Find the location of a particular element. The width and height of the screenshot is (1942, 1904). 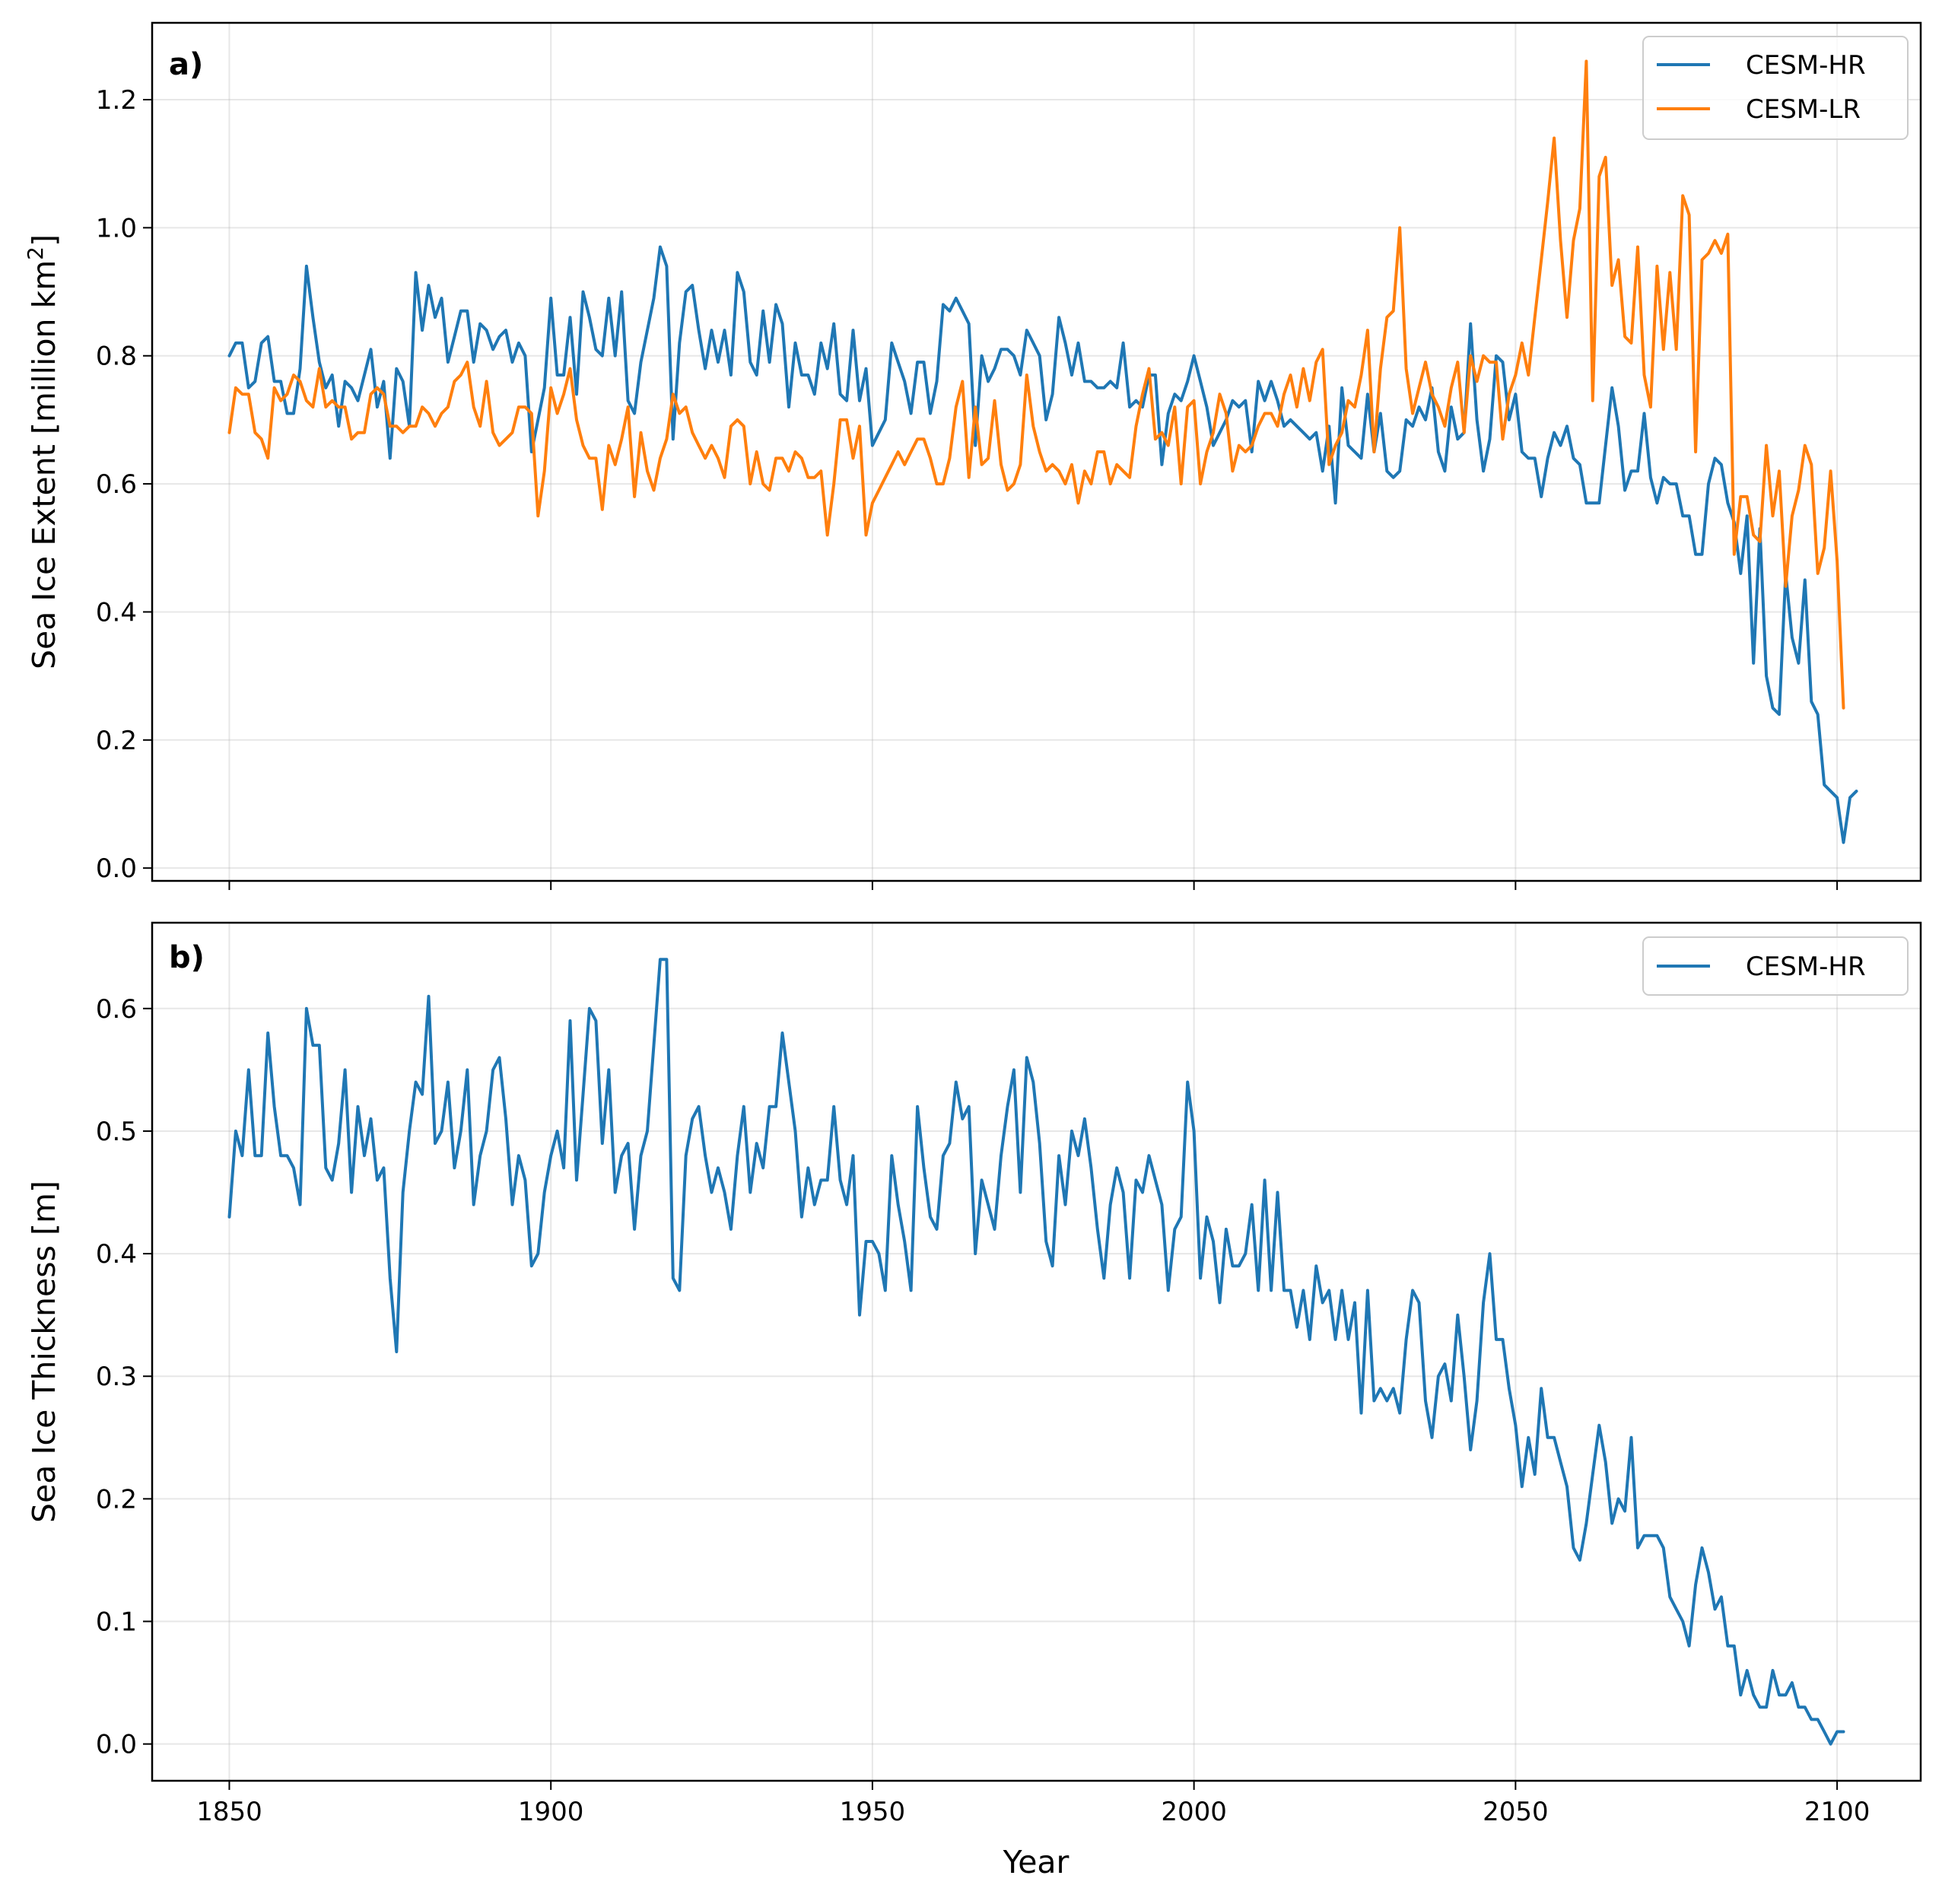

panel-b-x-tick-label: 2050 is located at coordinates (1516, 1812).